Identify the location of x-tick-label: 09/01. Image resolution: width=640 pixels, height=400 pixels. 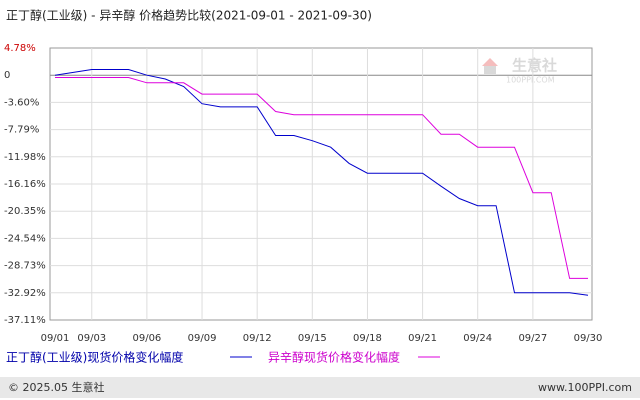
(55, 338).